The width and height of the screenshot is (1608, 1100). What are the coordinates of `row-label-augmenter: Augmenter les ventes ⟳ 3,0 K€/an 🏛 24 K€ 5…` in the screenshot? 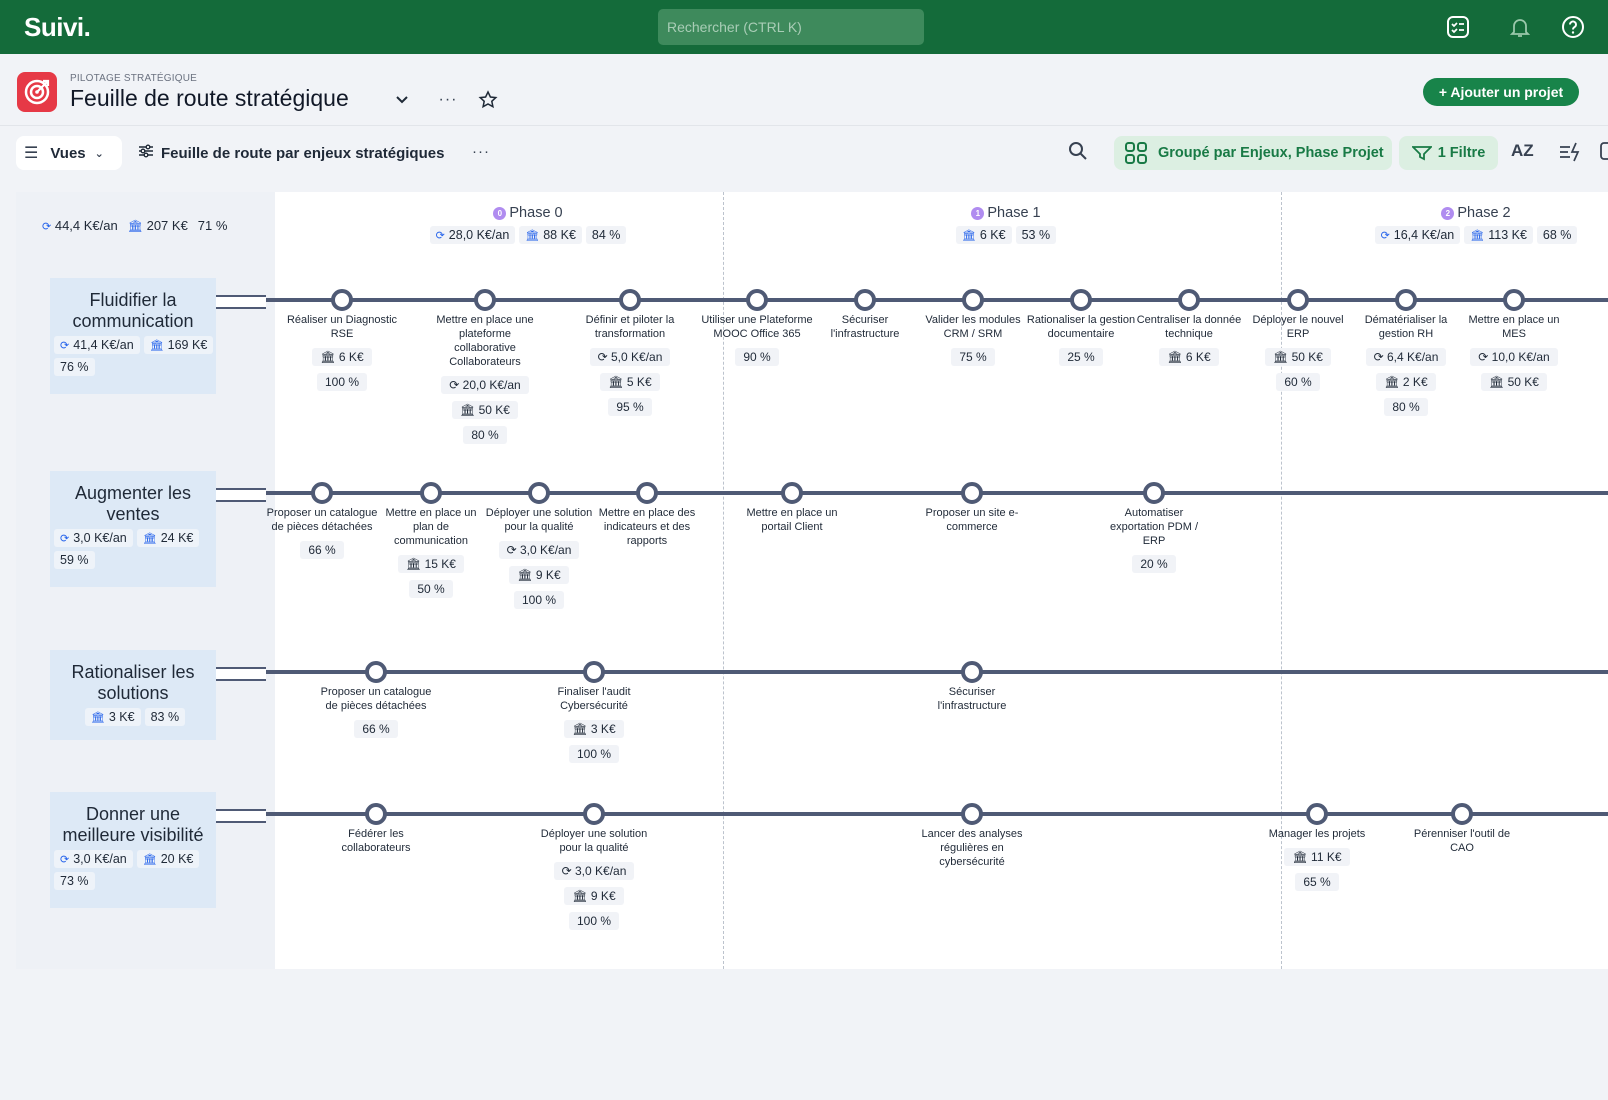 It's located at (133, 529).